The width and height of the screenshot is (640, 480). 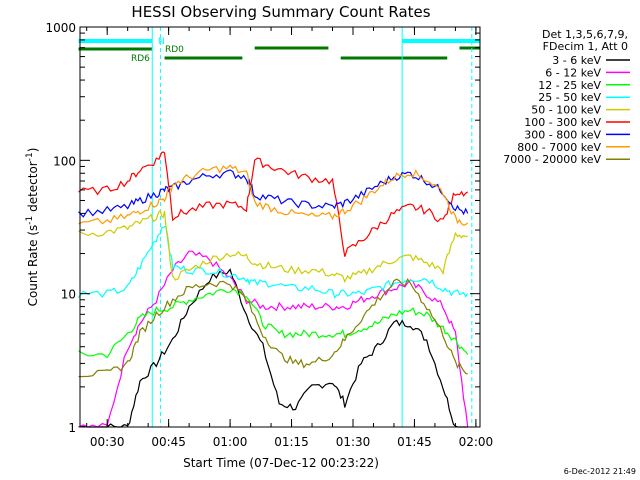 What do you see at coordinates (569, 85) in the screenshot?
I see `legend-label-12-25-kev: 12 - 25 keV` at bounding box center [569, 85].